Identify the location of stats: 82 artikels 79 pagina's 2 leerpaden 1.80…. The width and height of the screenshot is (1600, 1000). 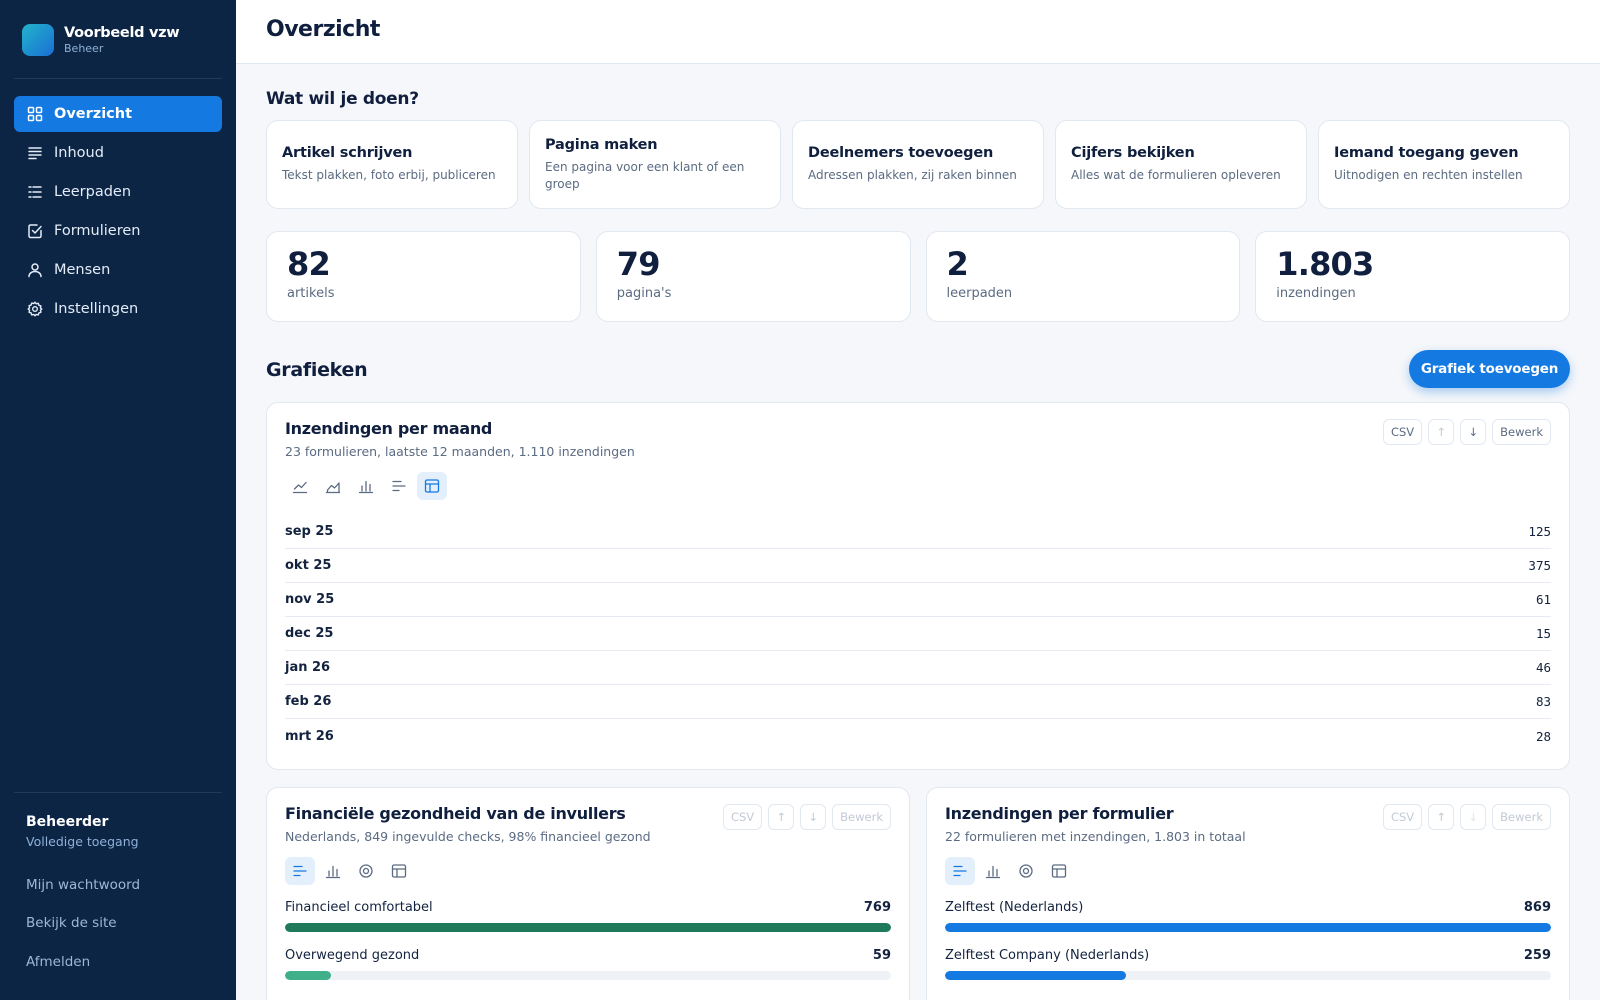
(918, 276).